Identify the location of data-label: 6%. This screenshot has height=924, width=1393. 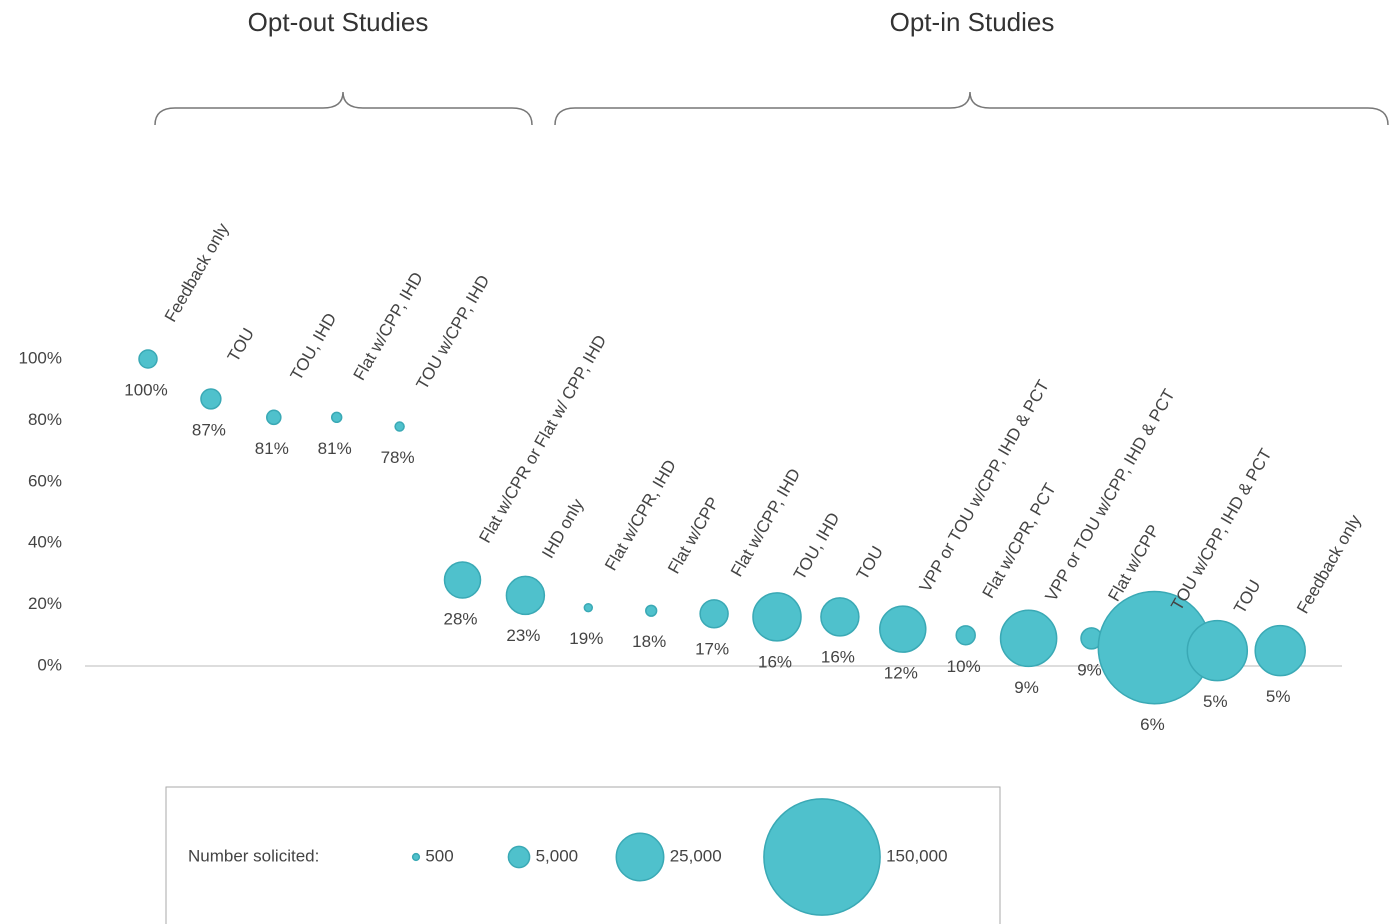
(1152, 724).